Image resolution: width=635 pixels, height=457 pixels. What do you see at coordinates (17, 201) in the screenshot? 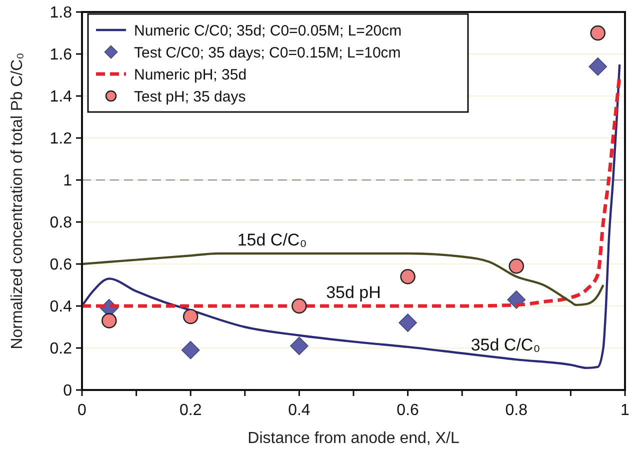
I see `y-axis-title: Normalized concentration of total Pb C/C₀` at bounding box center [17, 201].